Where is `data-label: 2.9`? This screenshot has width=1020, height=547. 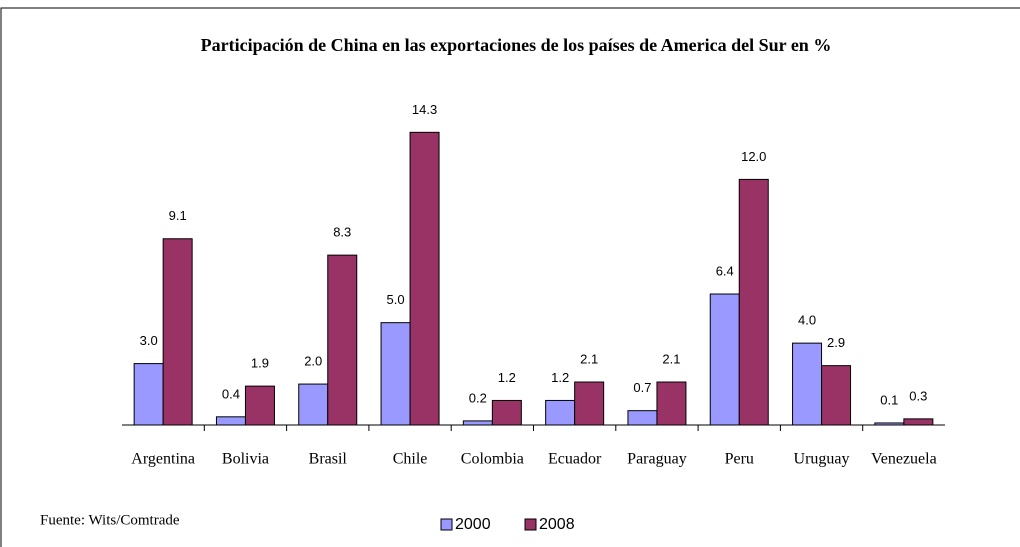
data-label: 2.9 is located at coordinates (836, 342).